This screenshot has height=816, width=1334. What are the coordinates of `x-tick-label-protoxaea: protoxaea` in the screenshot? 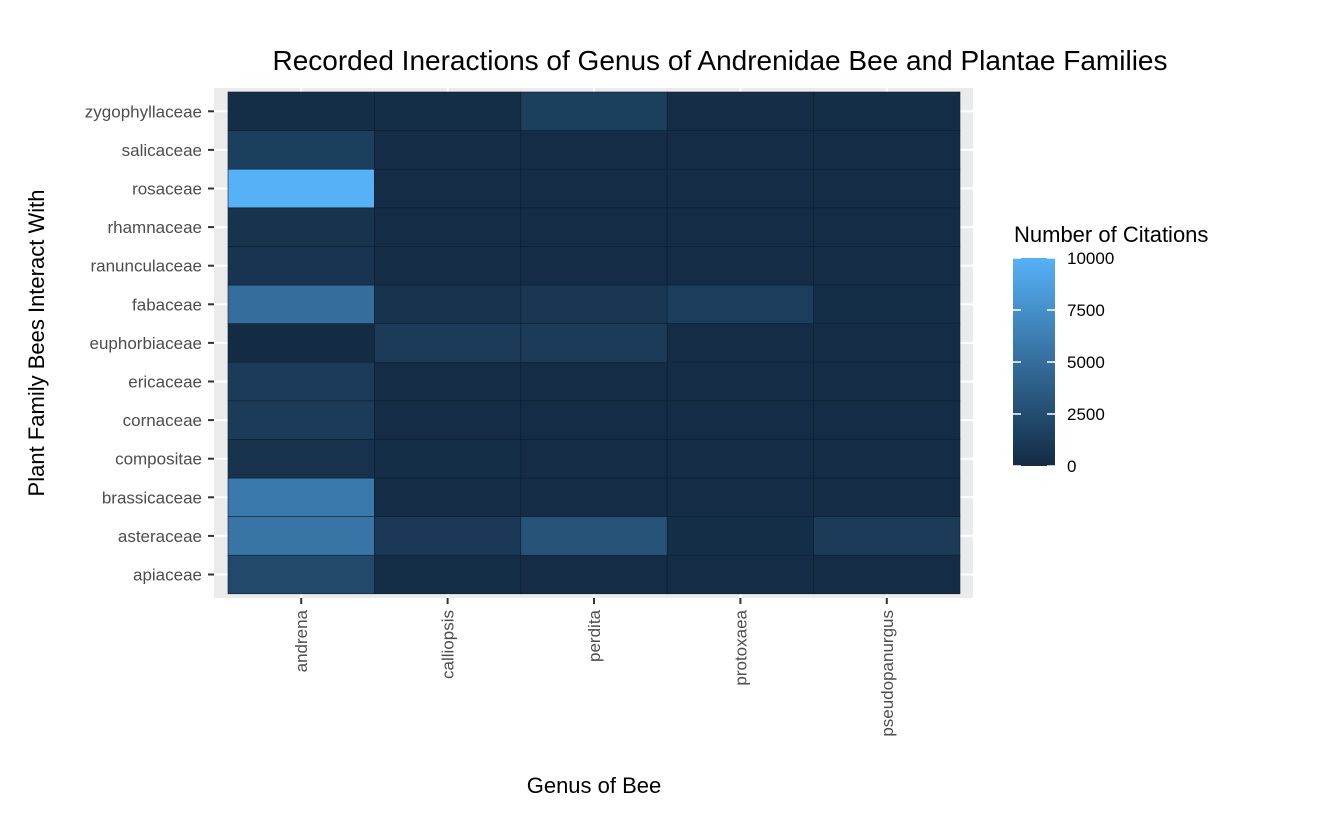 It's located at (740, 647).